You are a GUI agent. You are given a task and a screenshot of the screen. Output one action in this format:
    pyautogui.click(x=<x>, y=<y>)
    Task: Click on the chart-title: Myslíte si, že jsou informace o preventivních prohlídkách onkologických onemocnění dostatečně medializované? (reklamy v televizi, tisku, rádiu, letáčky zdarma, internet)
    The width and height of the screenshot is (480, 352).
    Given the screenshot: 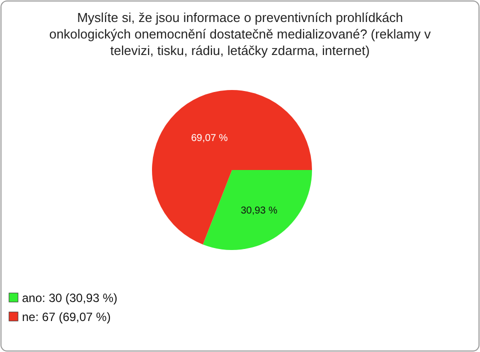 What is the action you would take?
    pyautogui.click(x=240, y=34)
    